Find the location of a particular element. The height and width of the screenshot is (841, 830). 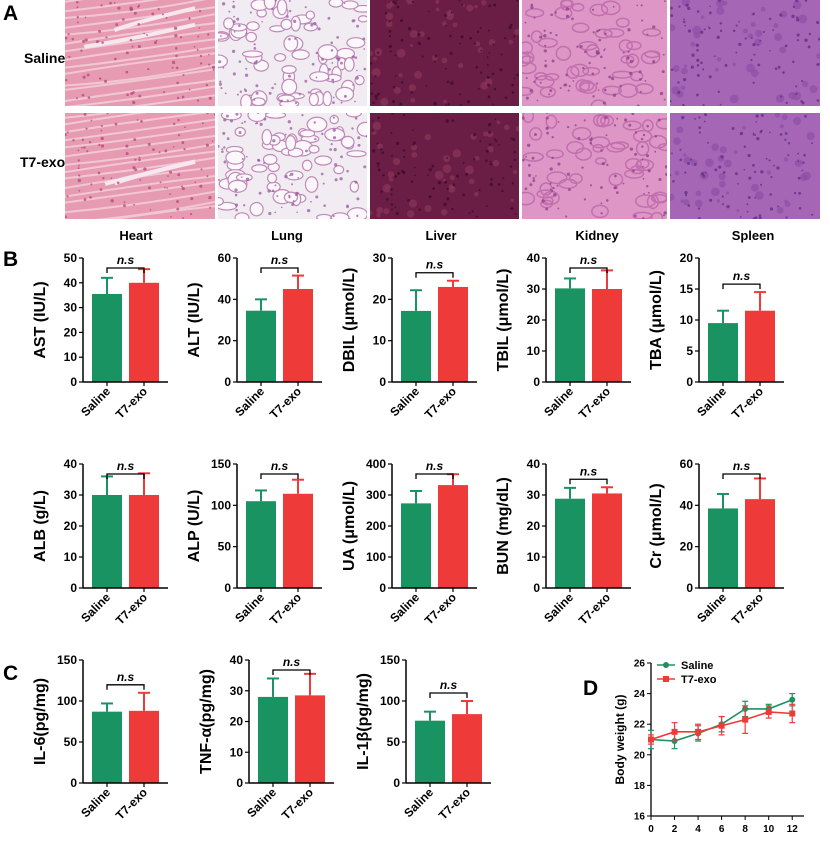

significance-bracket is located at coordinates (125, 687).